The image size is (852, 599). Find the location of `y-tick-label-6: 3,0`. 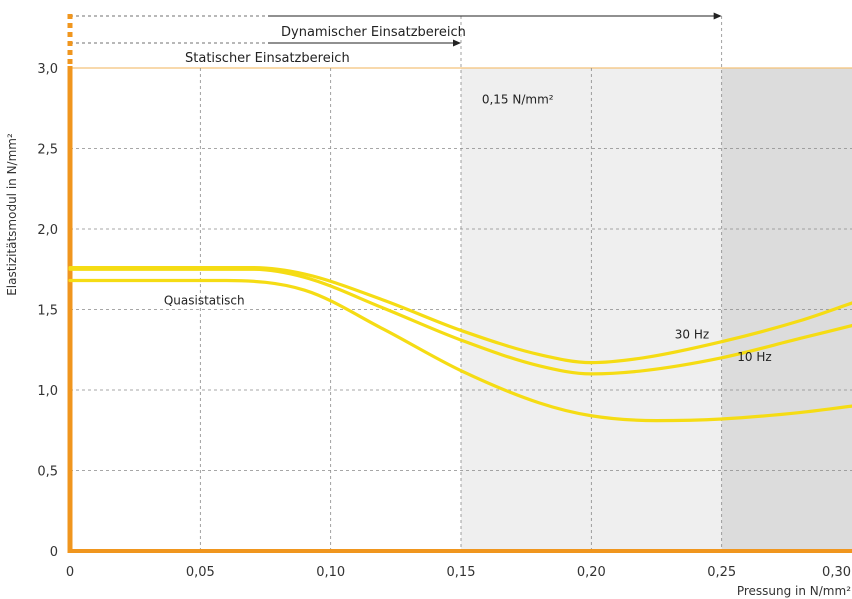

y-tick-label-6: 3,0 is located at coordinates (47, 69).